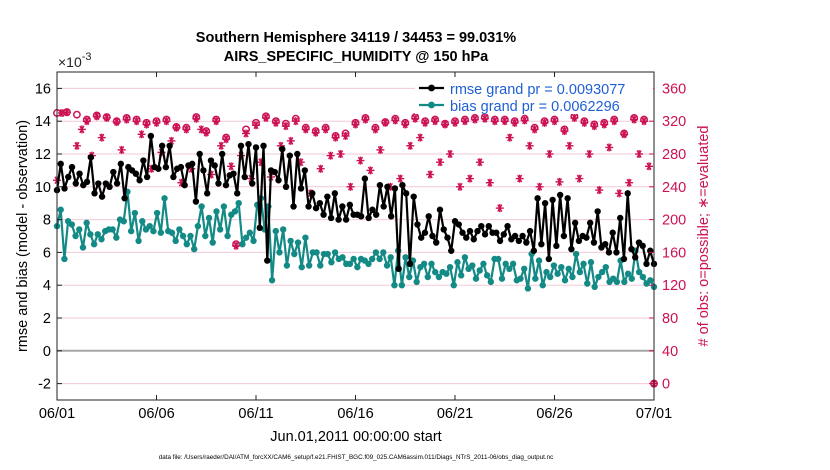  Describe the element at coordinates (674, 188) in the screenshot. I see `y-right-tick-label: 240` at that location.